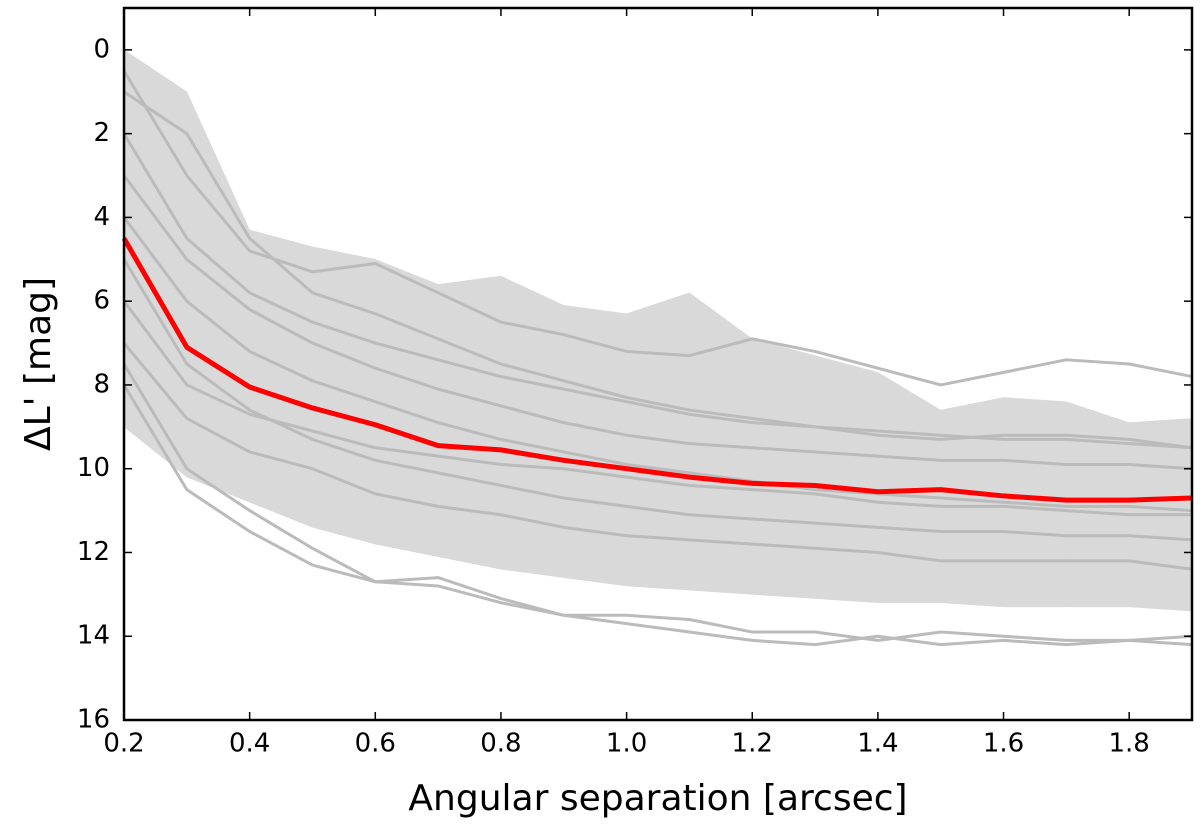 The image size is (1200, 830). Describe the element at coordinates (93, 468) in the screenshot. I see `y-tick-label: 10` at that location.